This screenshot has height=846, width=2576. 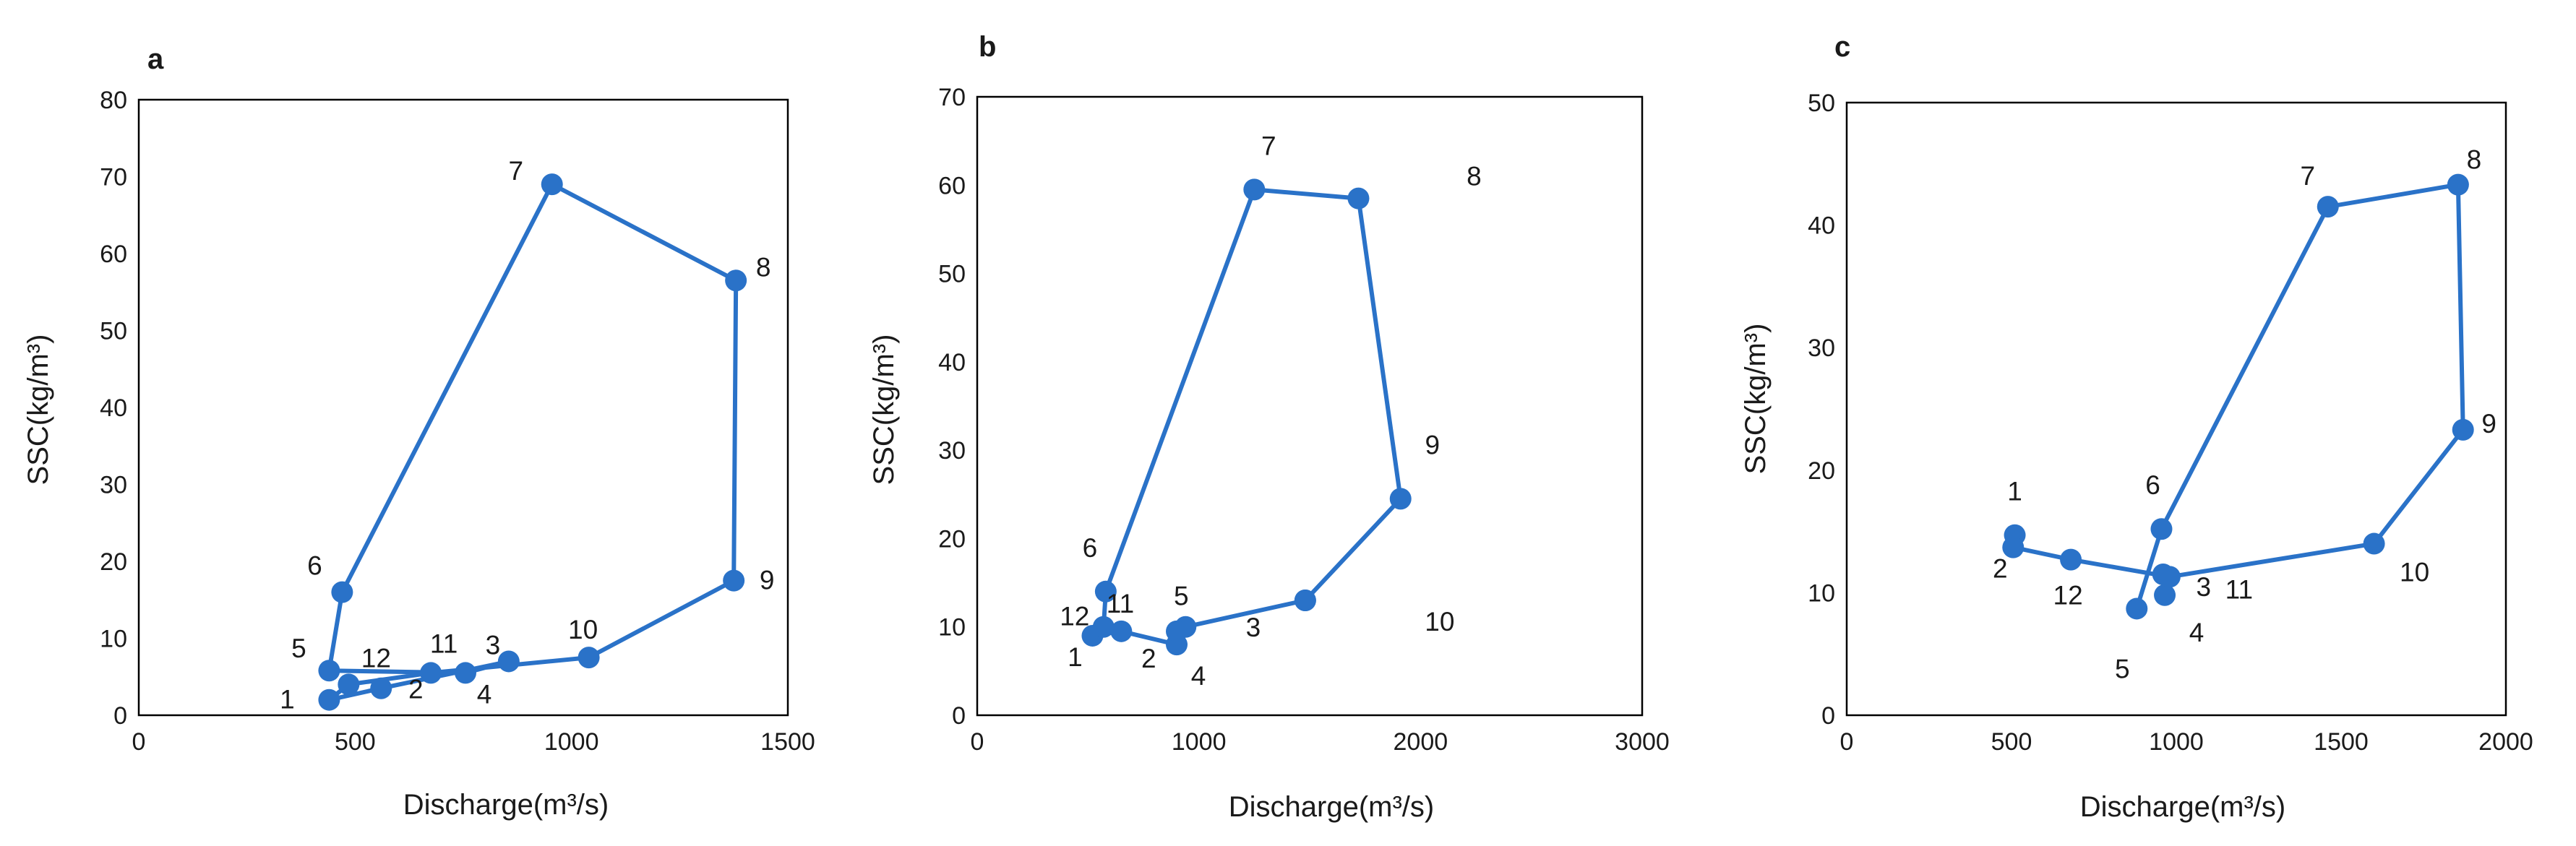 I want to click on y-ticks-c: 0 10 20 30 40 50, so click(x=1822, y=410).